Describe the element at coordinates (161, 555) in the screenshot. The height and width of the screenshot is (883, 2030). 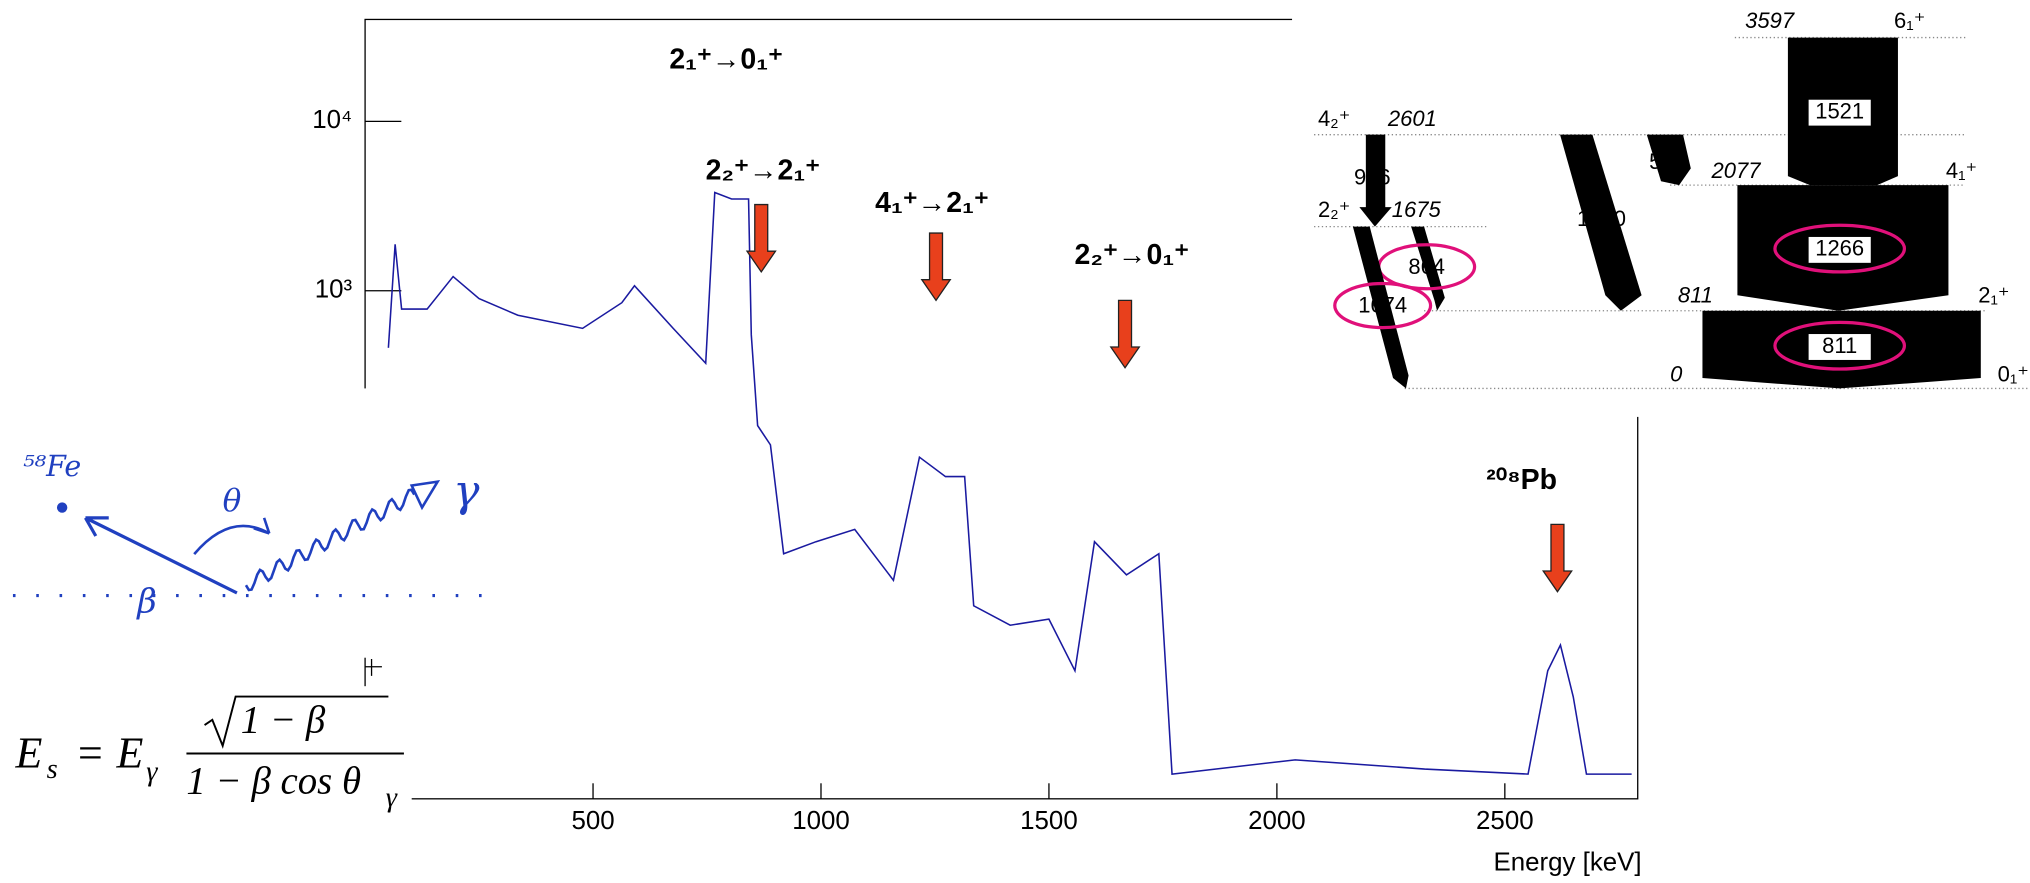
I see `velocity-arrow` at that location.